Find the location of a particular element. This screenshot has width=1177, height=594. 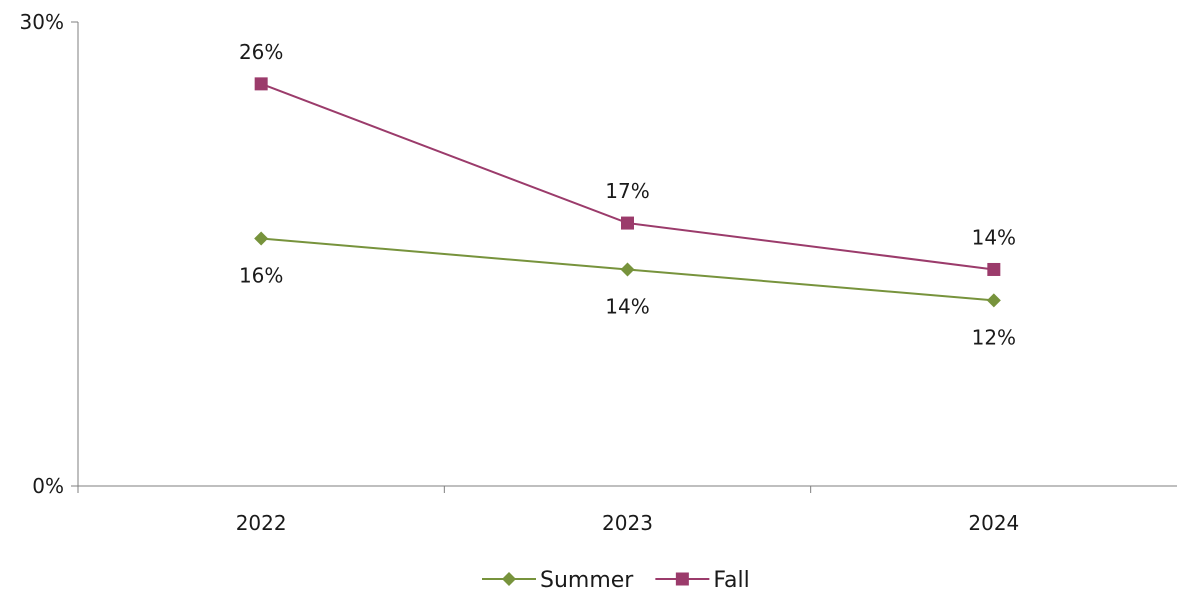

legend-fall-label: Fall is located at coordinates (731, 580).